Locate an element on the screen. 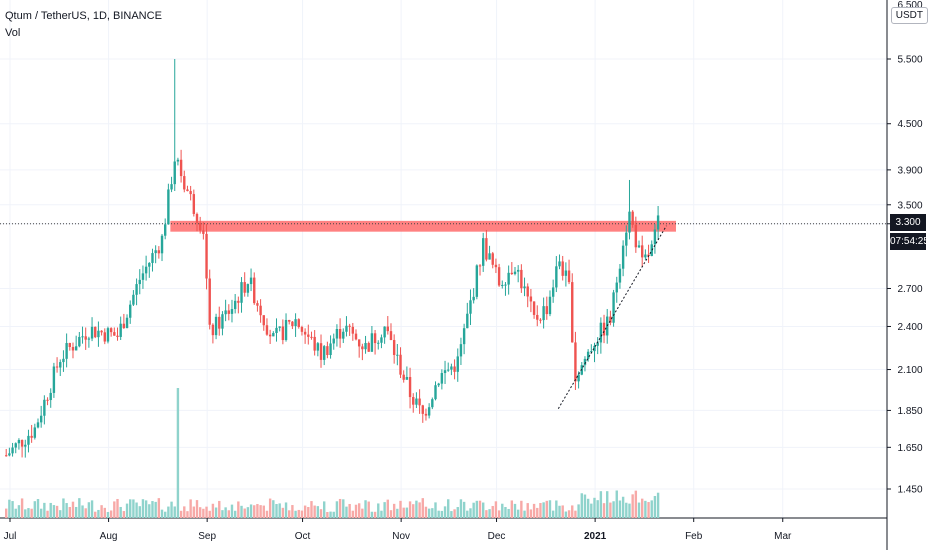  price-tick-label: 4.500 is located at coordinates (909, 124).